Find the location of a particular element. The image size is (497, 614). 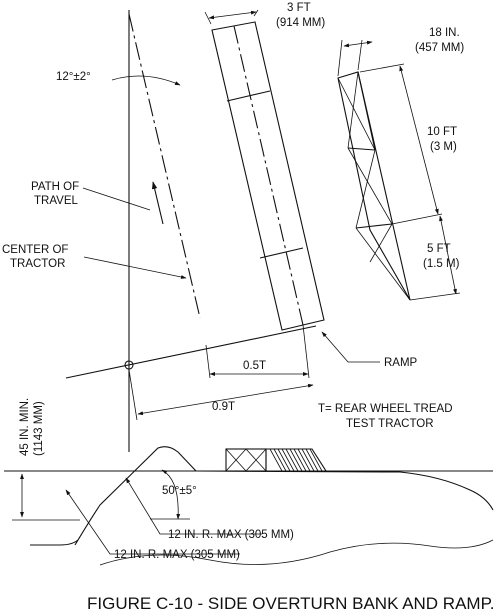

ramp-side-outline is located at coordinates (374, 186).